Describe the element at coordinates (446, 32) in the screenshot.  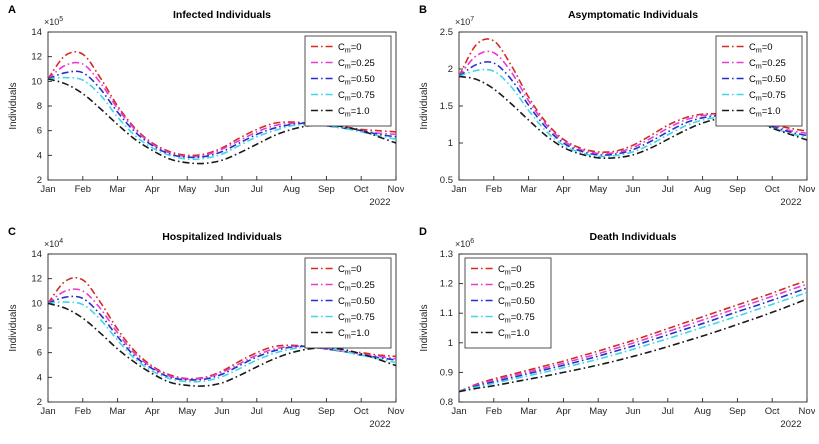
I see `y-tick-label: 2.5` at that location.